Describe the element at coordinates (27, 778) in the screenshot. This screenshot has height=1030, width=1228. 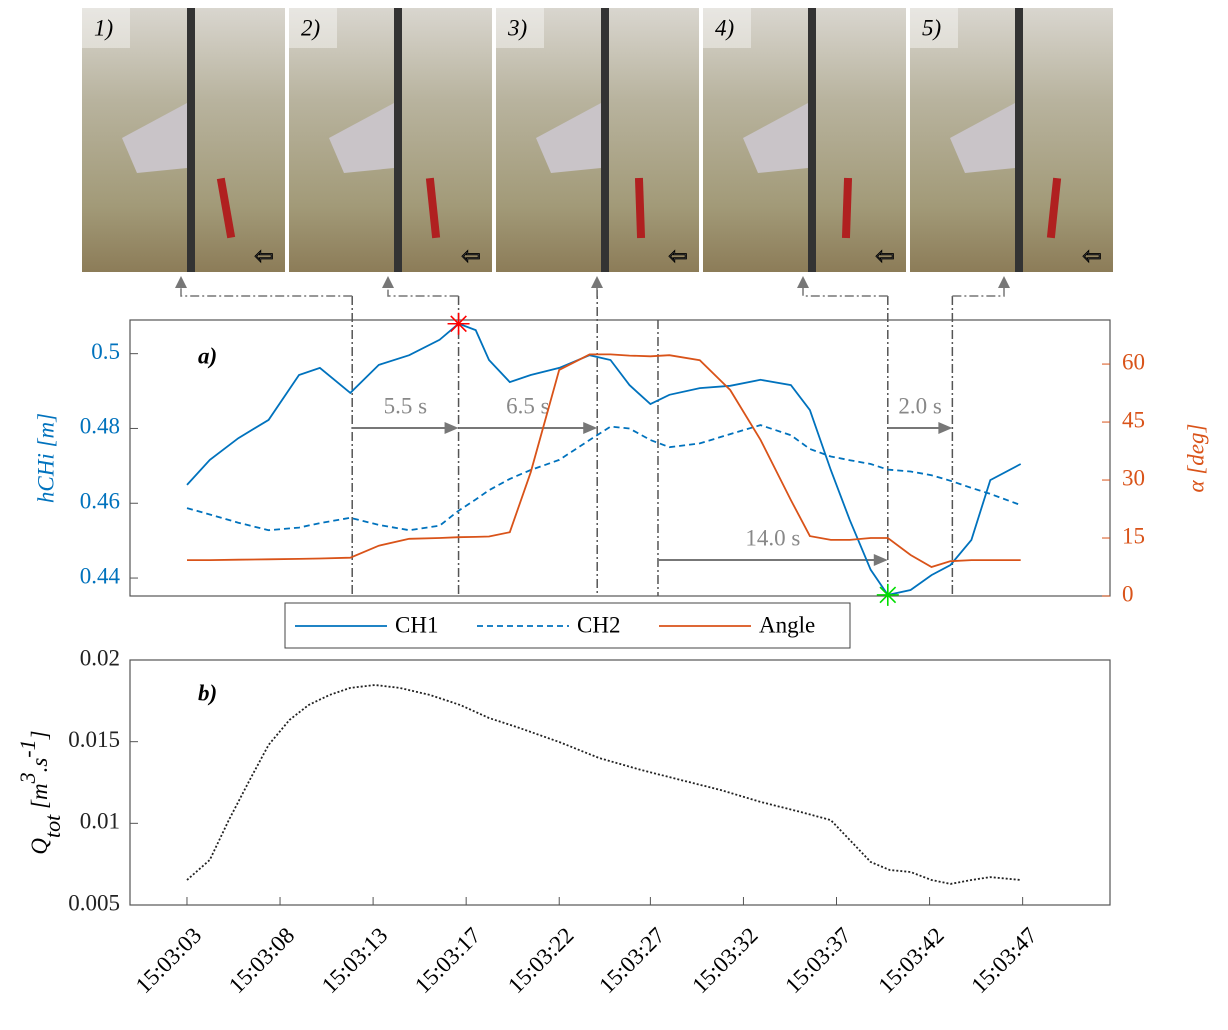
I see `y-axis-label-part: 3` at that location.